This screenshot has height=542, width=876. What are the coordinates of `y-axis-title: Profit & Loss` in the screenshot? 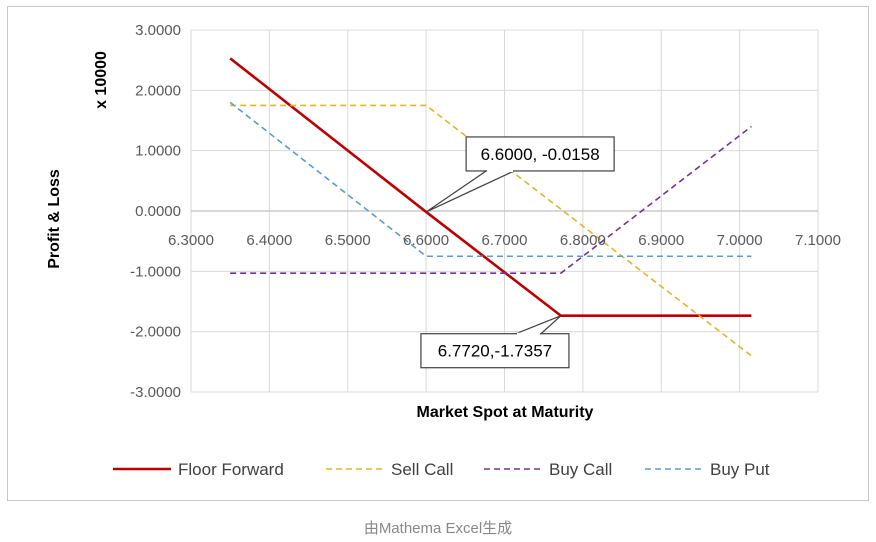 It's located at (54, 219).